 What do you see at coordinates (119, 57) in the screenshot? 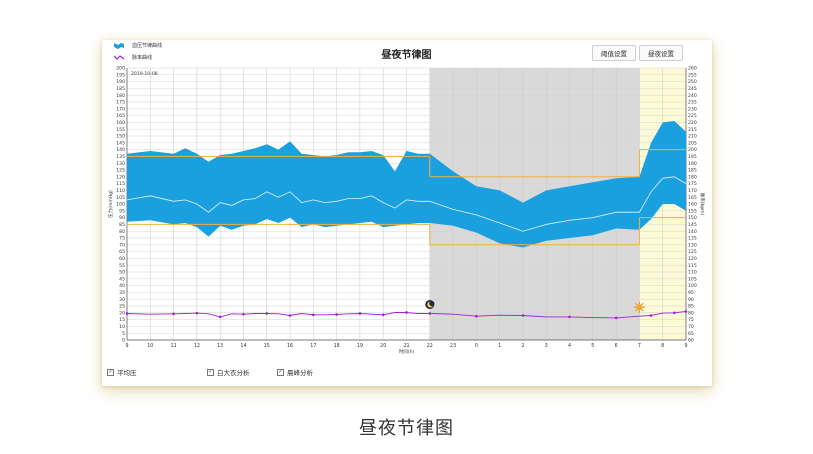
I see `legend-pulse-swatch` at bounding box center [119, 57].